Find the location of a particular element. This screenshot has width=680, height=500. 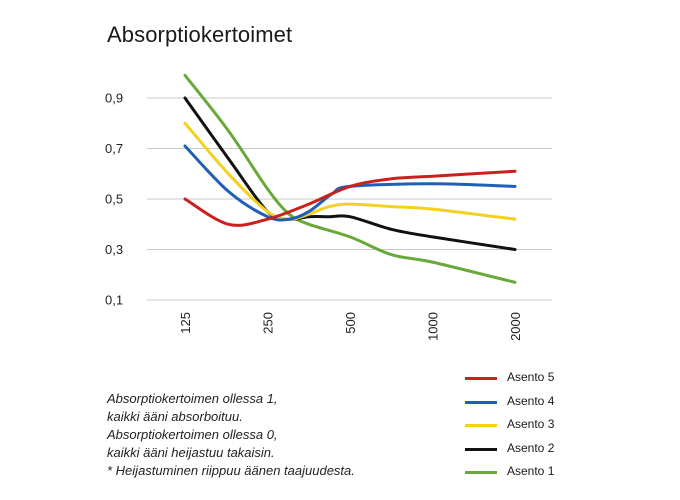

x-tick-label: 125 is located at coordinates (185, 323).